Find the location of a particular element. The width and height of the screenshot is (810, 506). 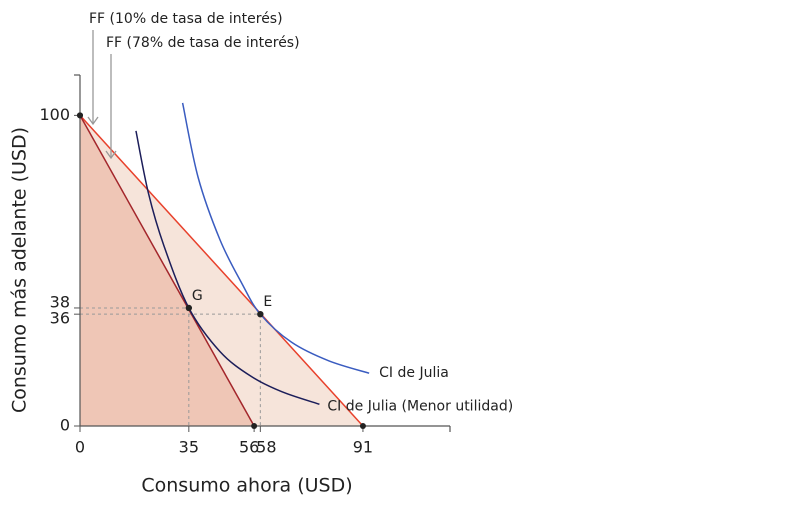

y-axis-label: Consumo más adelante (USD) is located at coordinates (20, 270).